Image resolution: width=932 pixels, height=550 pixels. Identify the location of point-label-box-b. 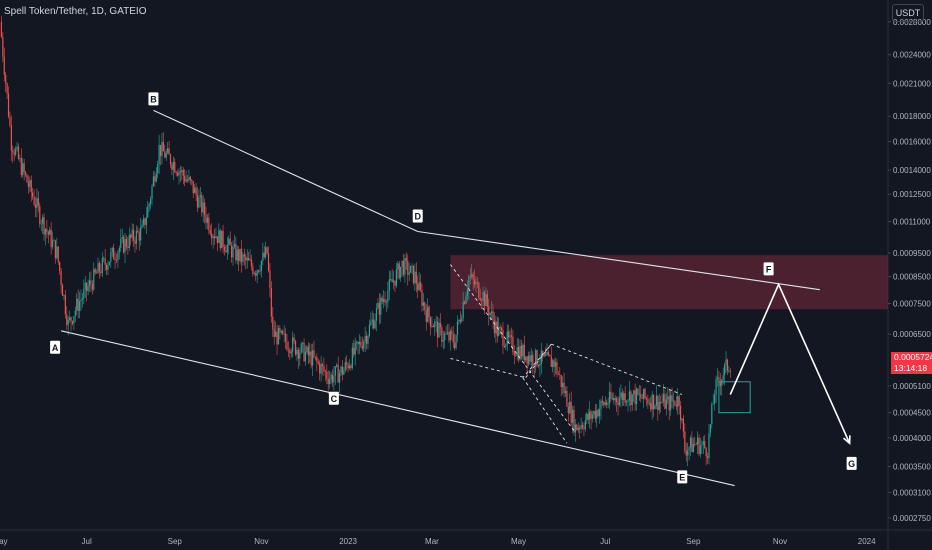
(153, 99).